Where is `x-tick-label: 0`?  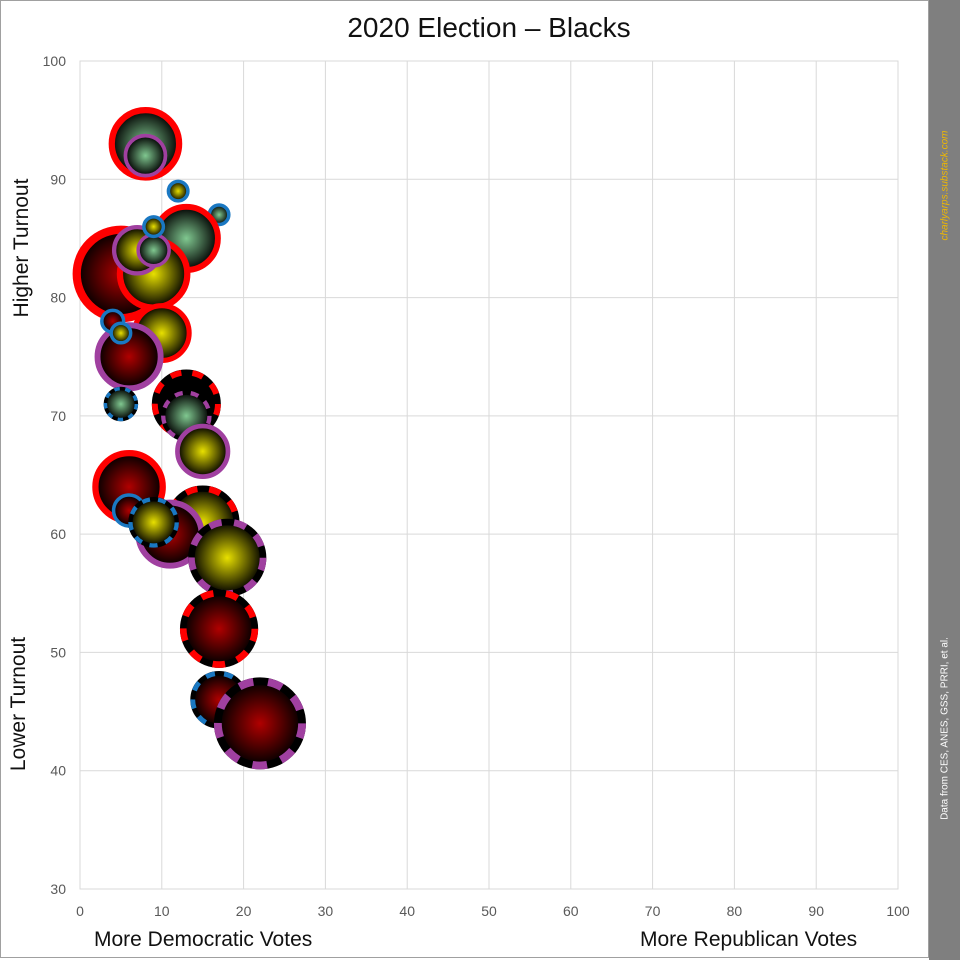 x-tick-label: 0 is located at coordinates (80, 911).